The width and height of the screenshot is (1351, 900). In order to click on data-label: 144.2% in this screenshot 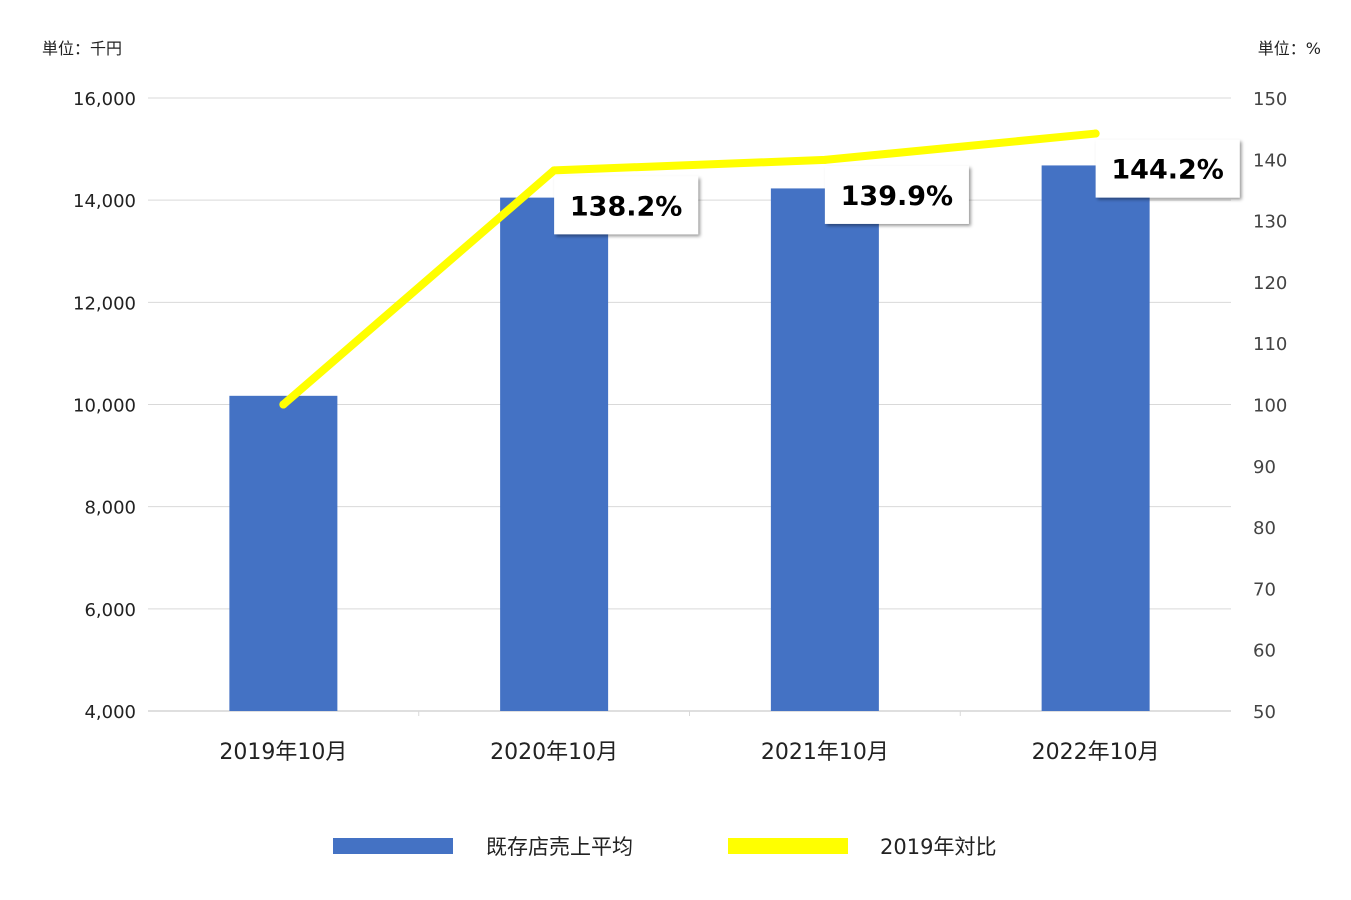, I will do `click(1167, 170)`.